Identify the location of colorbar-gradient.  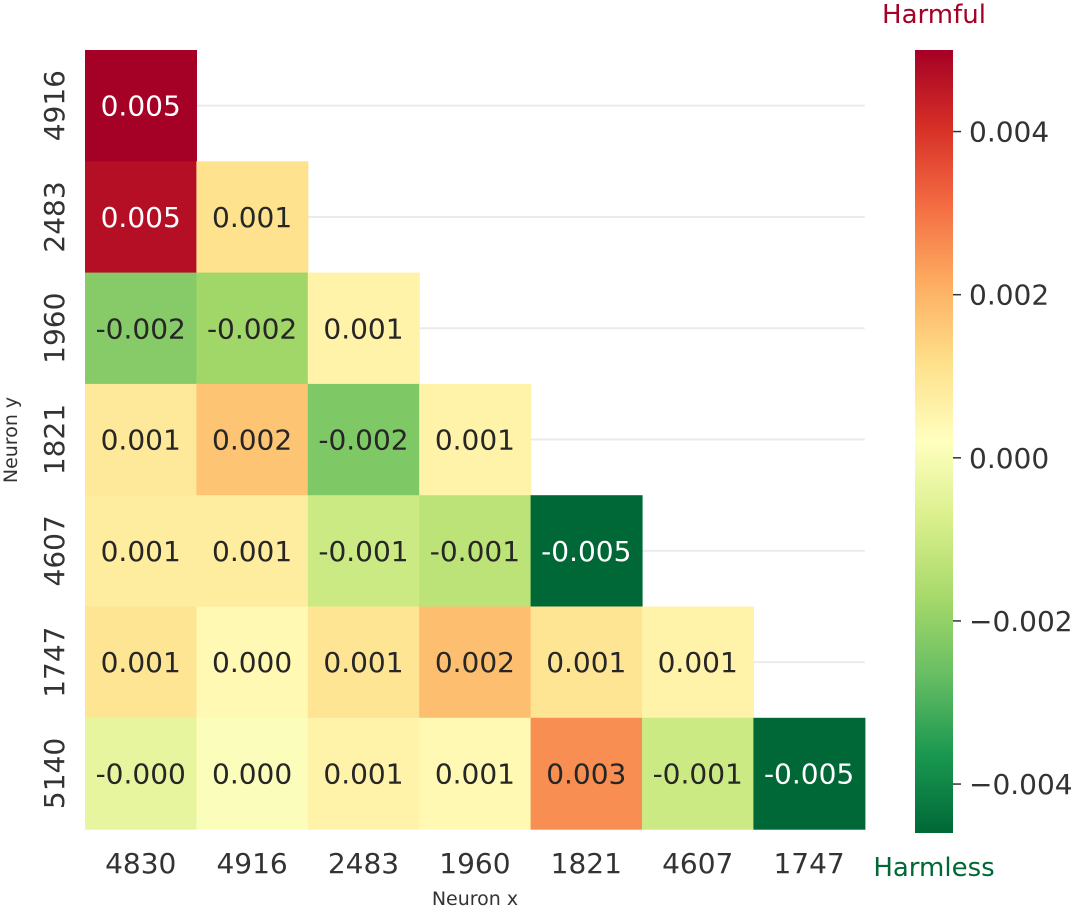
(934, 441).